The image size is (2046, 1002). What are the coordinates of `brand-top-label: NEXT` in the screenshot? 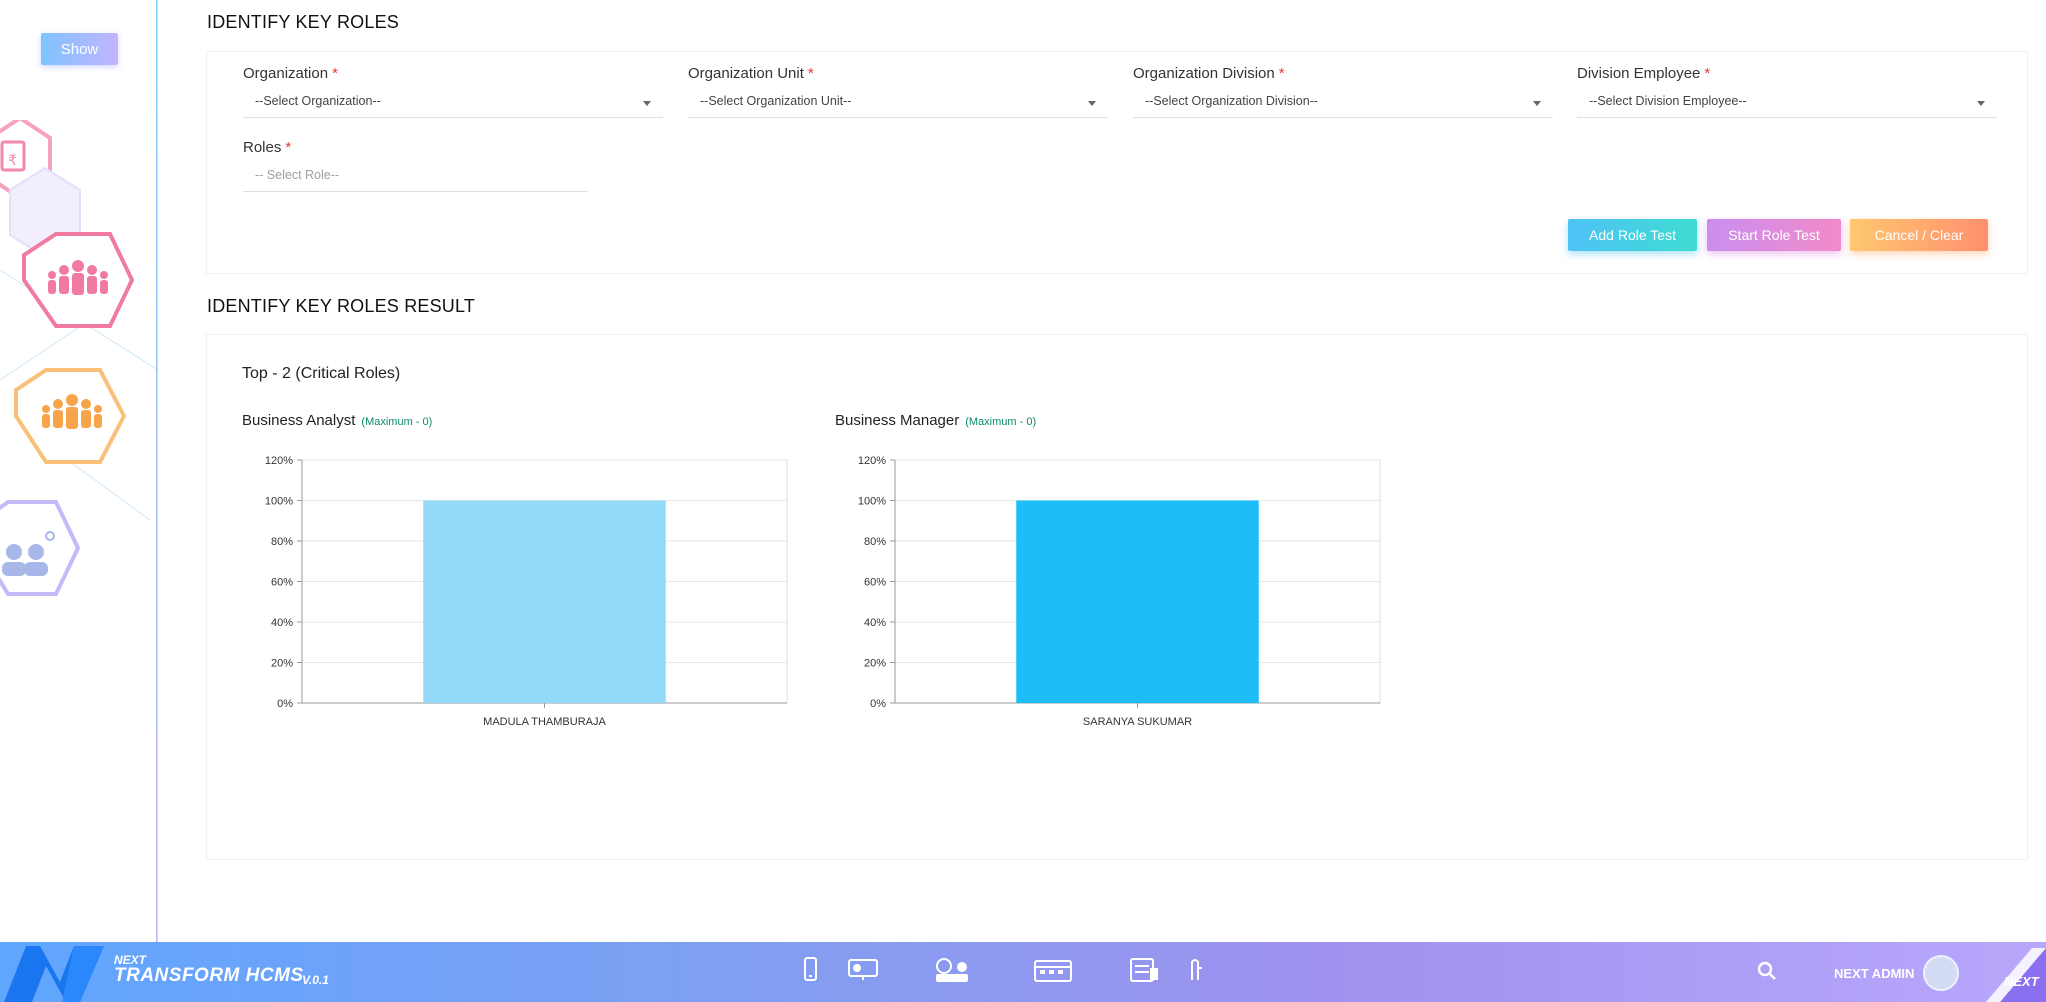 It's located at (130, 960).